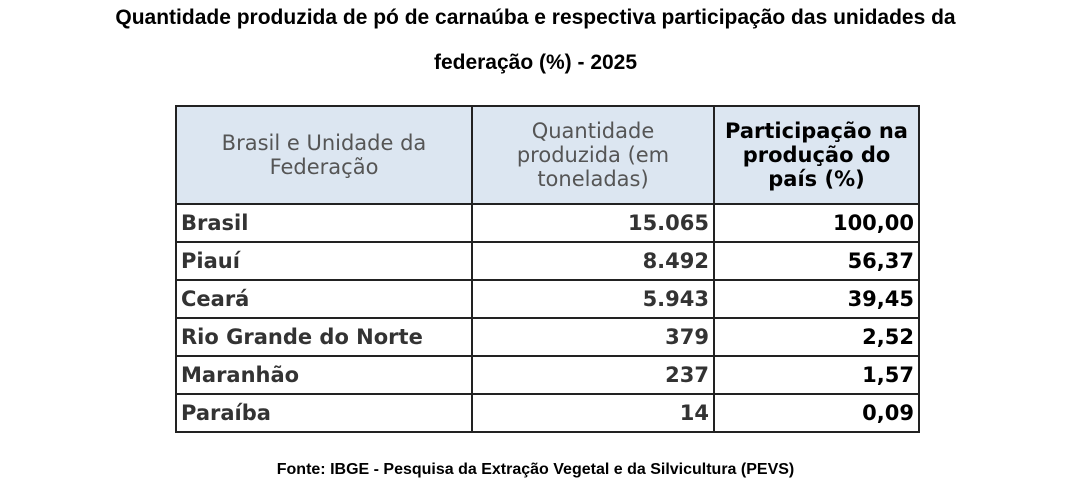  I want to click on table-row: Ceará 5.943 39,45, so click(547, 299).